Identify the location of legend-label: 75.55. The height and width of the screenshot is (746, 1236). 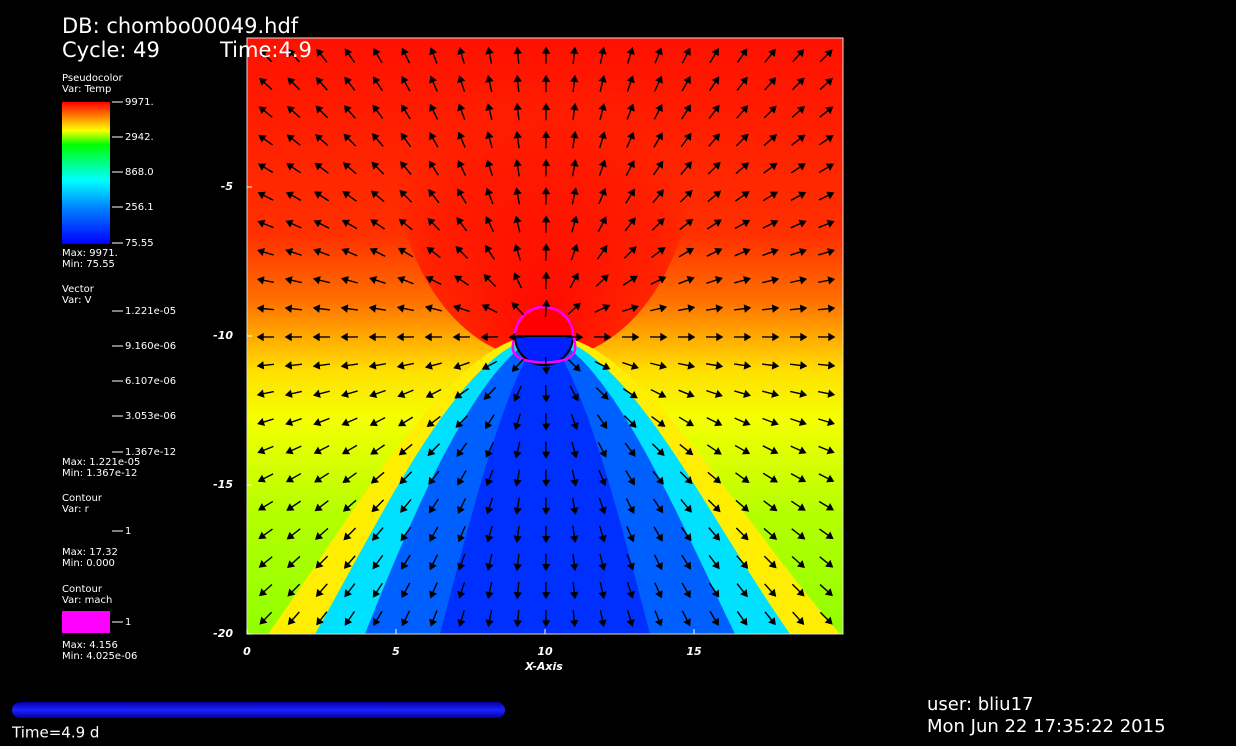
(139, 243).